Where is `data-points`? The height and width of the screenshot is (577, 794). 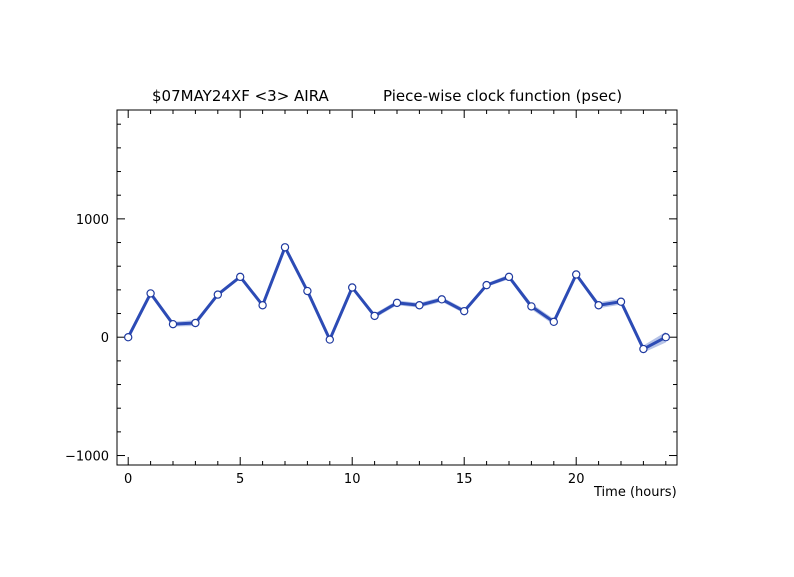 data-points is located at coordinates (397, 298).